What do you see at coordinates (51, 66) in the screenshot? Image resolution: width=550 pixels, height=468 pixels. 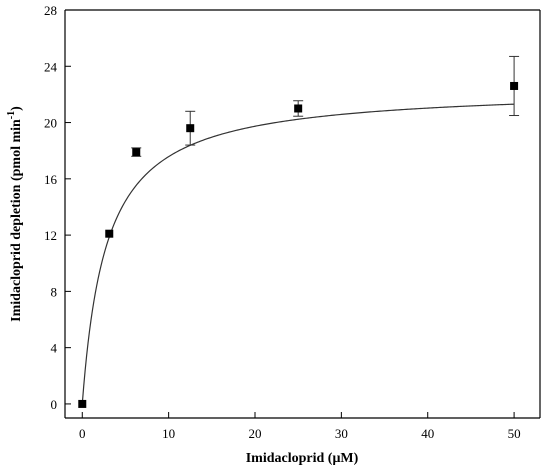 I see `y-tick-label: 24` at bounding box center [51, 66].